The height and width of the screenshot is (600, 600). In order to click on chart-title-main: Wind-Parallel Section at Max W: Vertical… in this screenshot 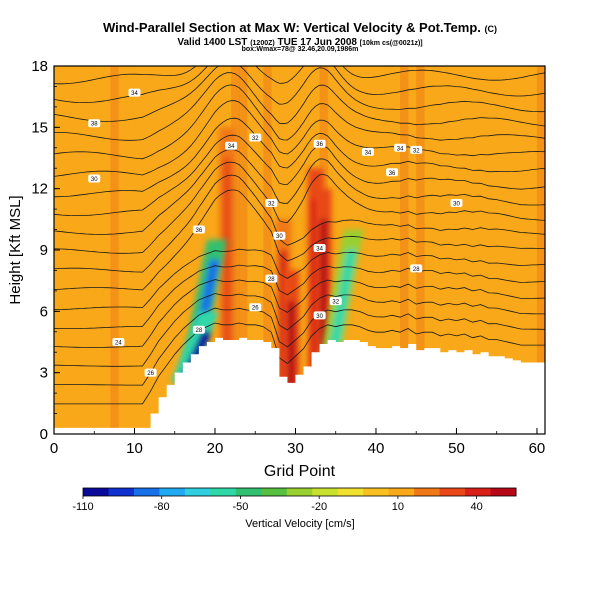, I will do `click(291, 27)`.